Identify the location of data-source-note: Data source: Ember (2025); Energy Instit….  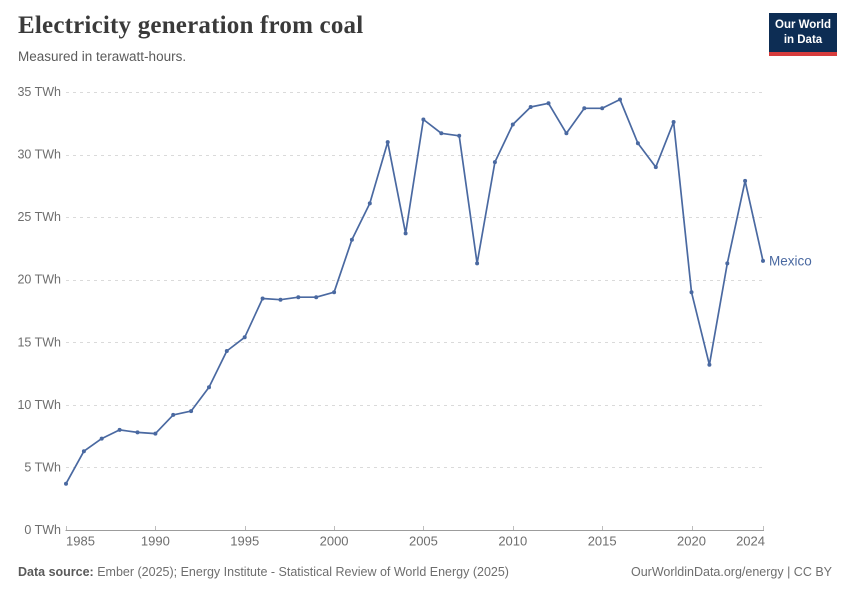
(263, 572).